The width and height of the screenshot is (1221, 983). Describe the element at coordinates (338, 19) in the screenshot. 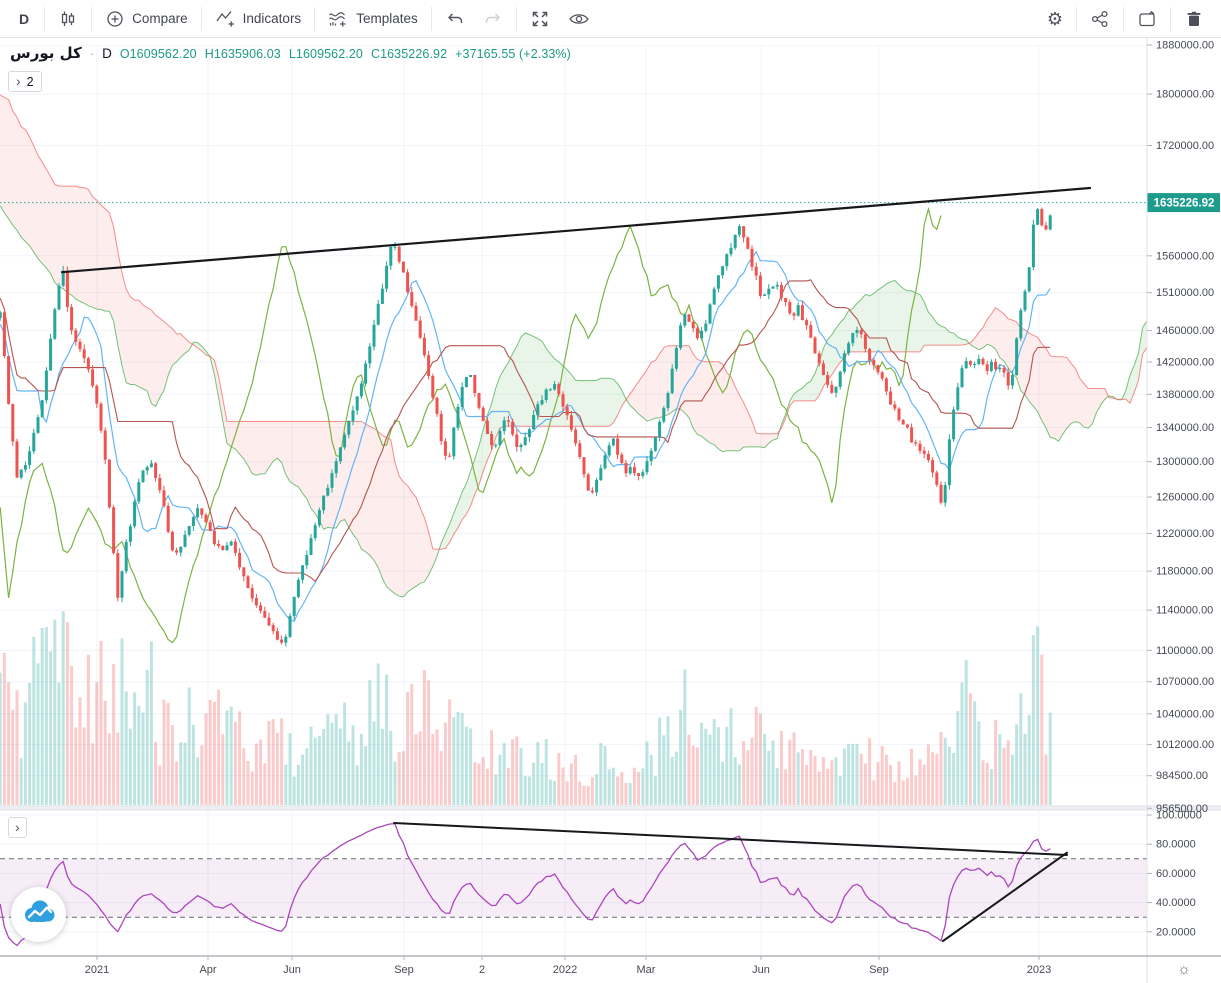

I see `templates-icon` at that location.